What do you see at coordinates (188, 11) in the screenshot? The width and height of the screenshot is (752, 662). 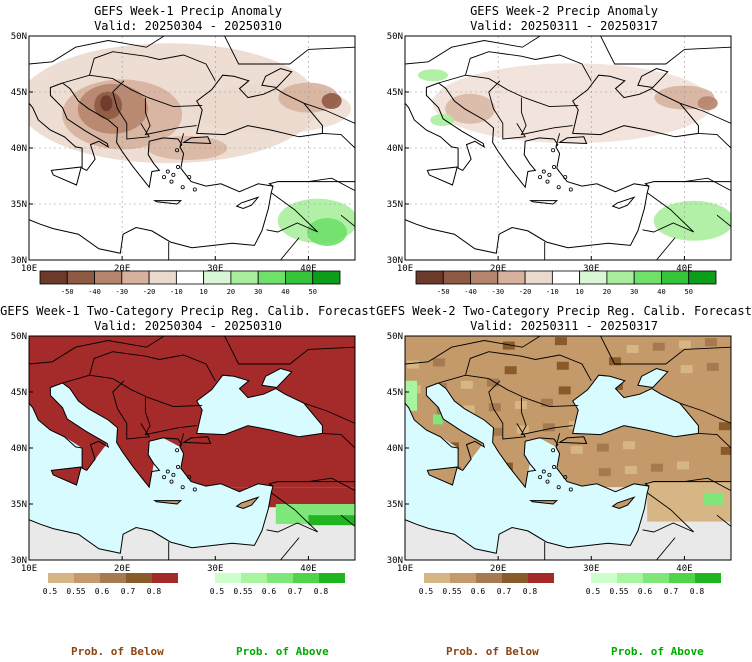 I see `panel-title: GEFS Week-1 Precip Anomaly` at bounding box center [188, 11].